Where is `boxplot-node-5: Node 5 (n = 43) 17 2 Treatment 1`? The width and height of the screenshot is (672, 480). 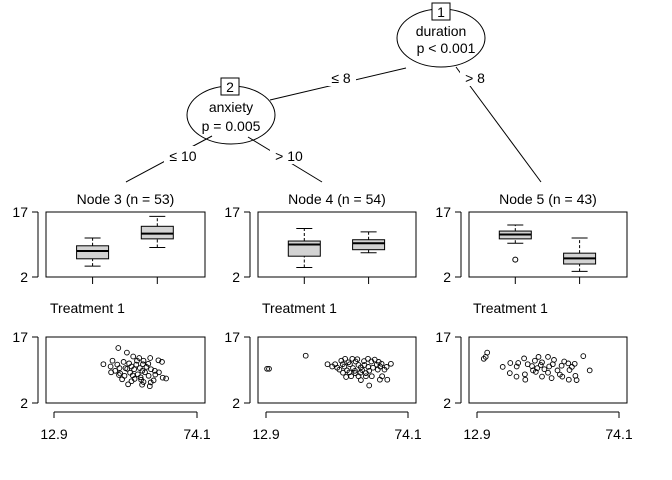
boxplot-node-5: Node 5 (n = 43) 17 2 Treatment 1 is located at coordinates (531, 253).